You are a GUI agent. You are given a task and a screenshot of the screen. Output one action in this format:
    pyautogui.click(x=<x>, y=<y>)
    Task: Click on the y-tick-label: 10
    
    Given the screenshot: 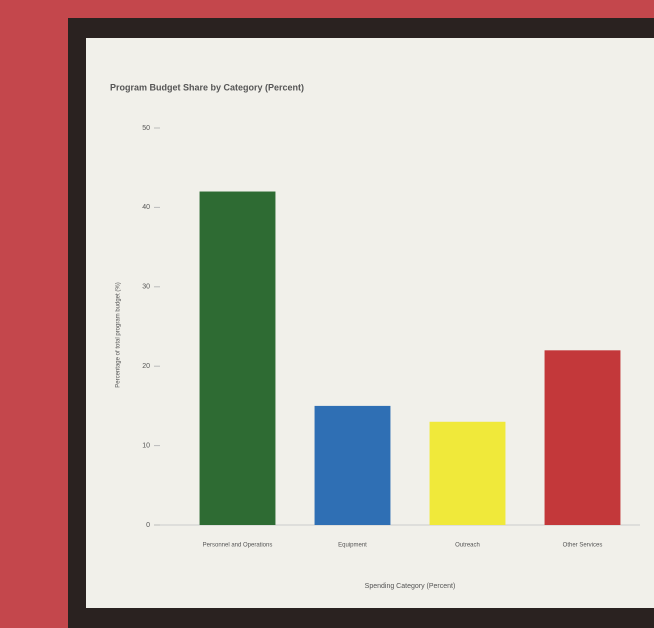 What is the action you would take?
    pyautogui.click(x=146, y=445)
    